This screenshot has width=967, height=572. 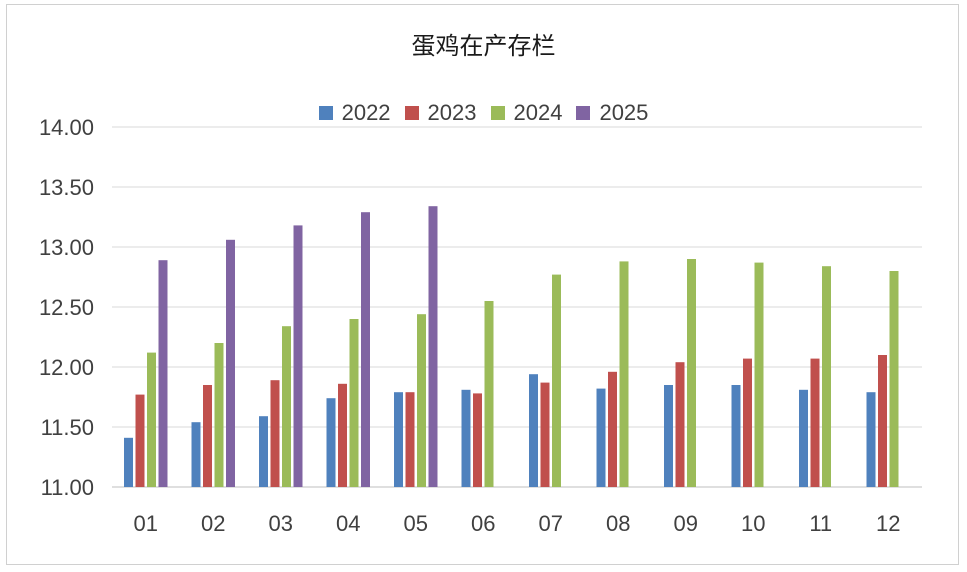 What do you see at coordinates (483, 46) in the screenshot?
I see `chart-title: 蛋鸡在产存栏` at bounding box center [483, 46].